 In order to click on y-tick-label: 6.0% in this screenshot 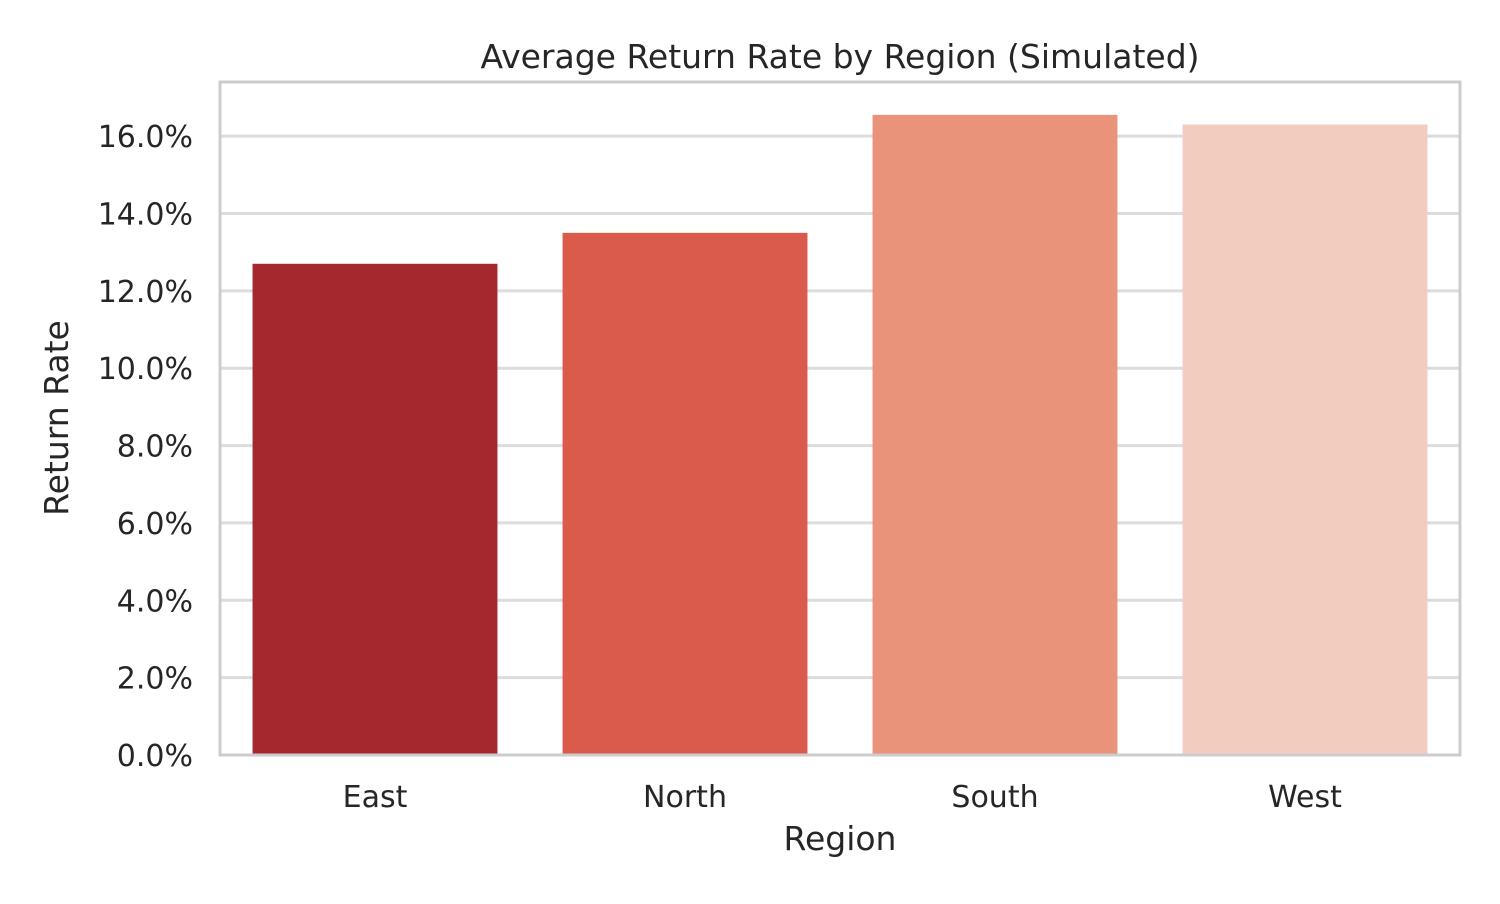, I will do `click(155, 524)`.